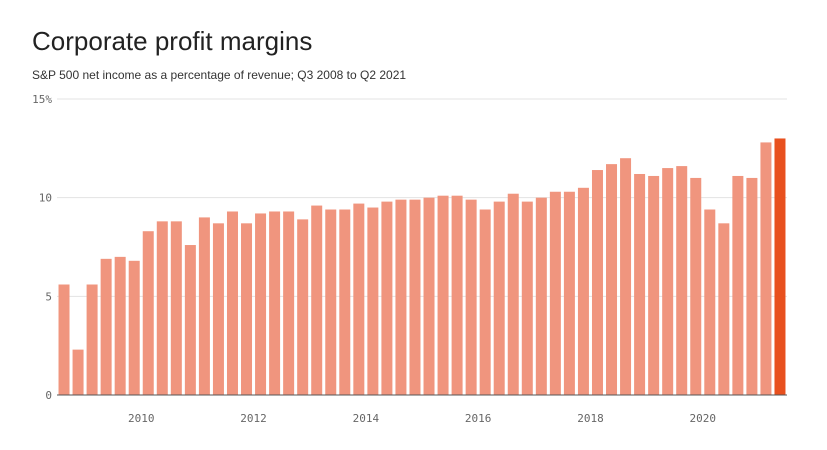 The width and height of the screenshot is (827, 450). Describe the element at coordinates (45, 198) in the screenshot. I see `y-tick-label: 10` at that location.